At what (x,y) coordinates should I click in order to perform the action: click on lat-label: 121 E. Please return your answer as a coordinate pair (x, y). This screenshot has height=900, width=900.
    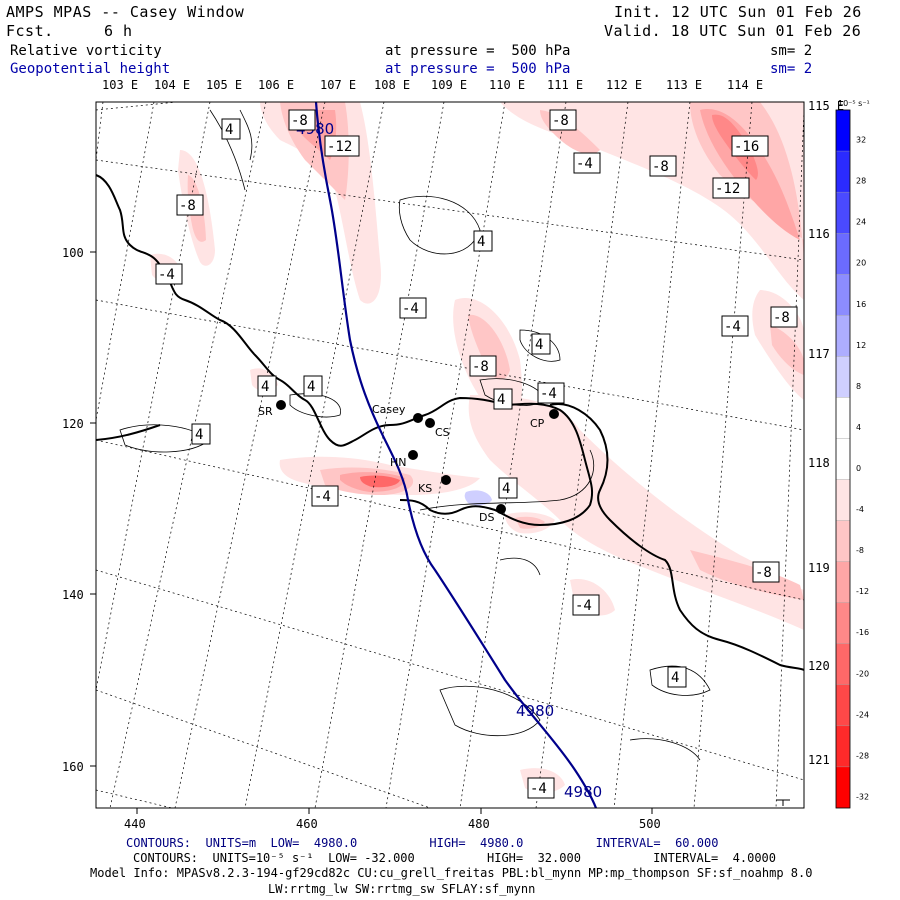
    Looking at the image, I should click on (826, 760).